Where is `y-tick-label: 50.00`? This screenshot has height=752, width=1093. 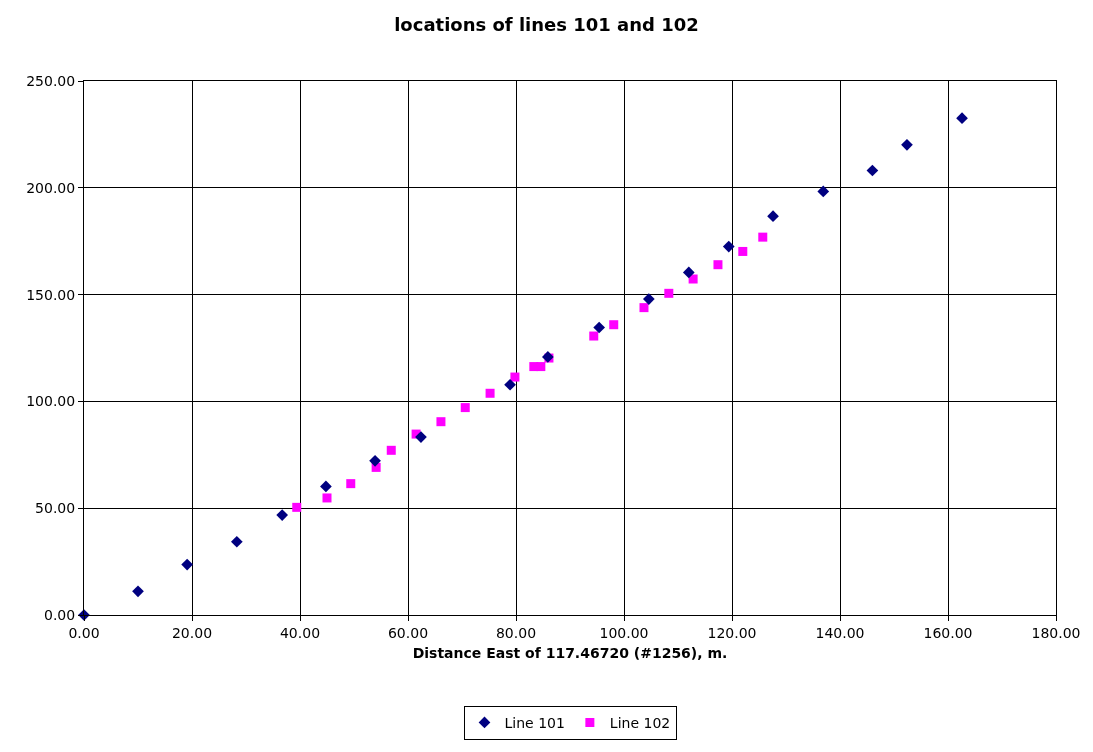 y-tick-label: 50.00 is located at coordinates (55, 508).